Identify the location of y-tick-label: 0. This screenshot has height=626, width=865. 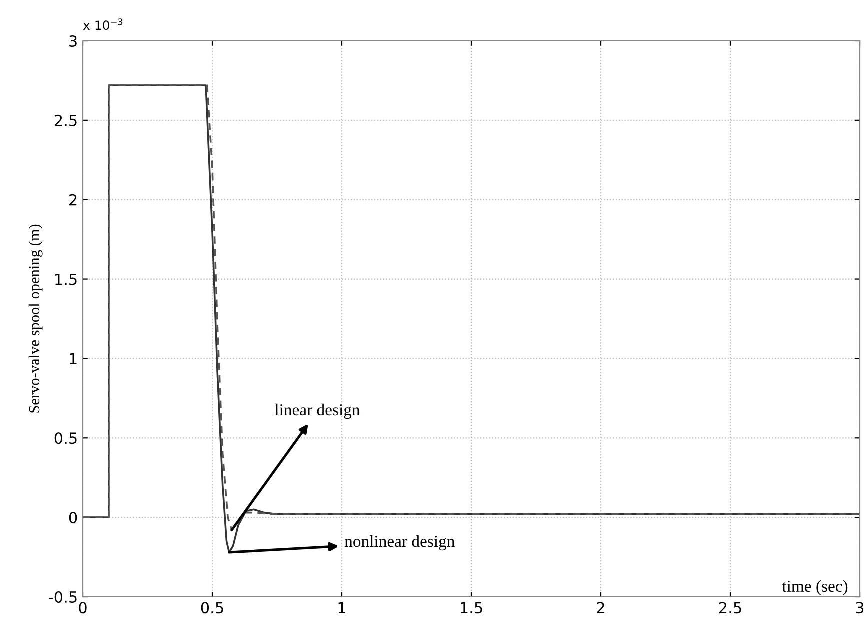
(73, 518).